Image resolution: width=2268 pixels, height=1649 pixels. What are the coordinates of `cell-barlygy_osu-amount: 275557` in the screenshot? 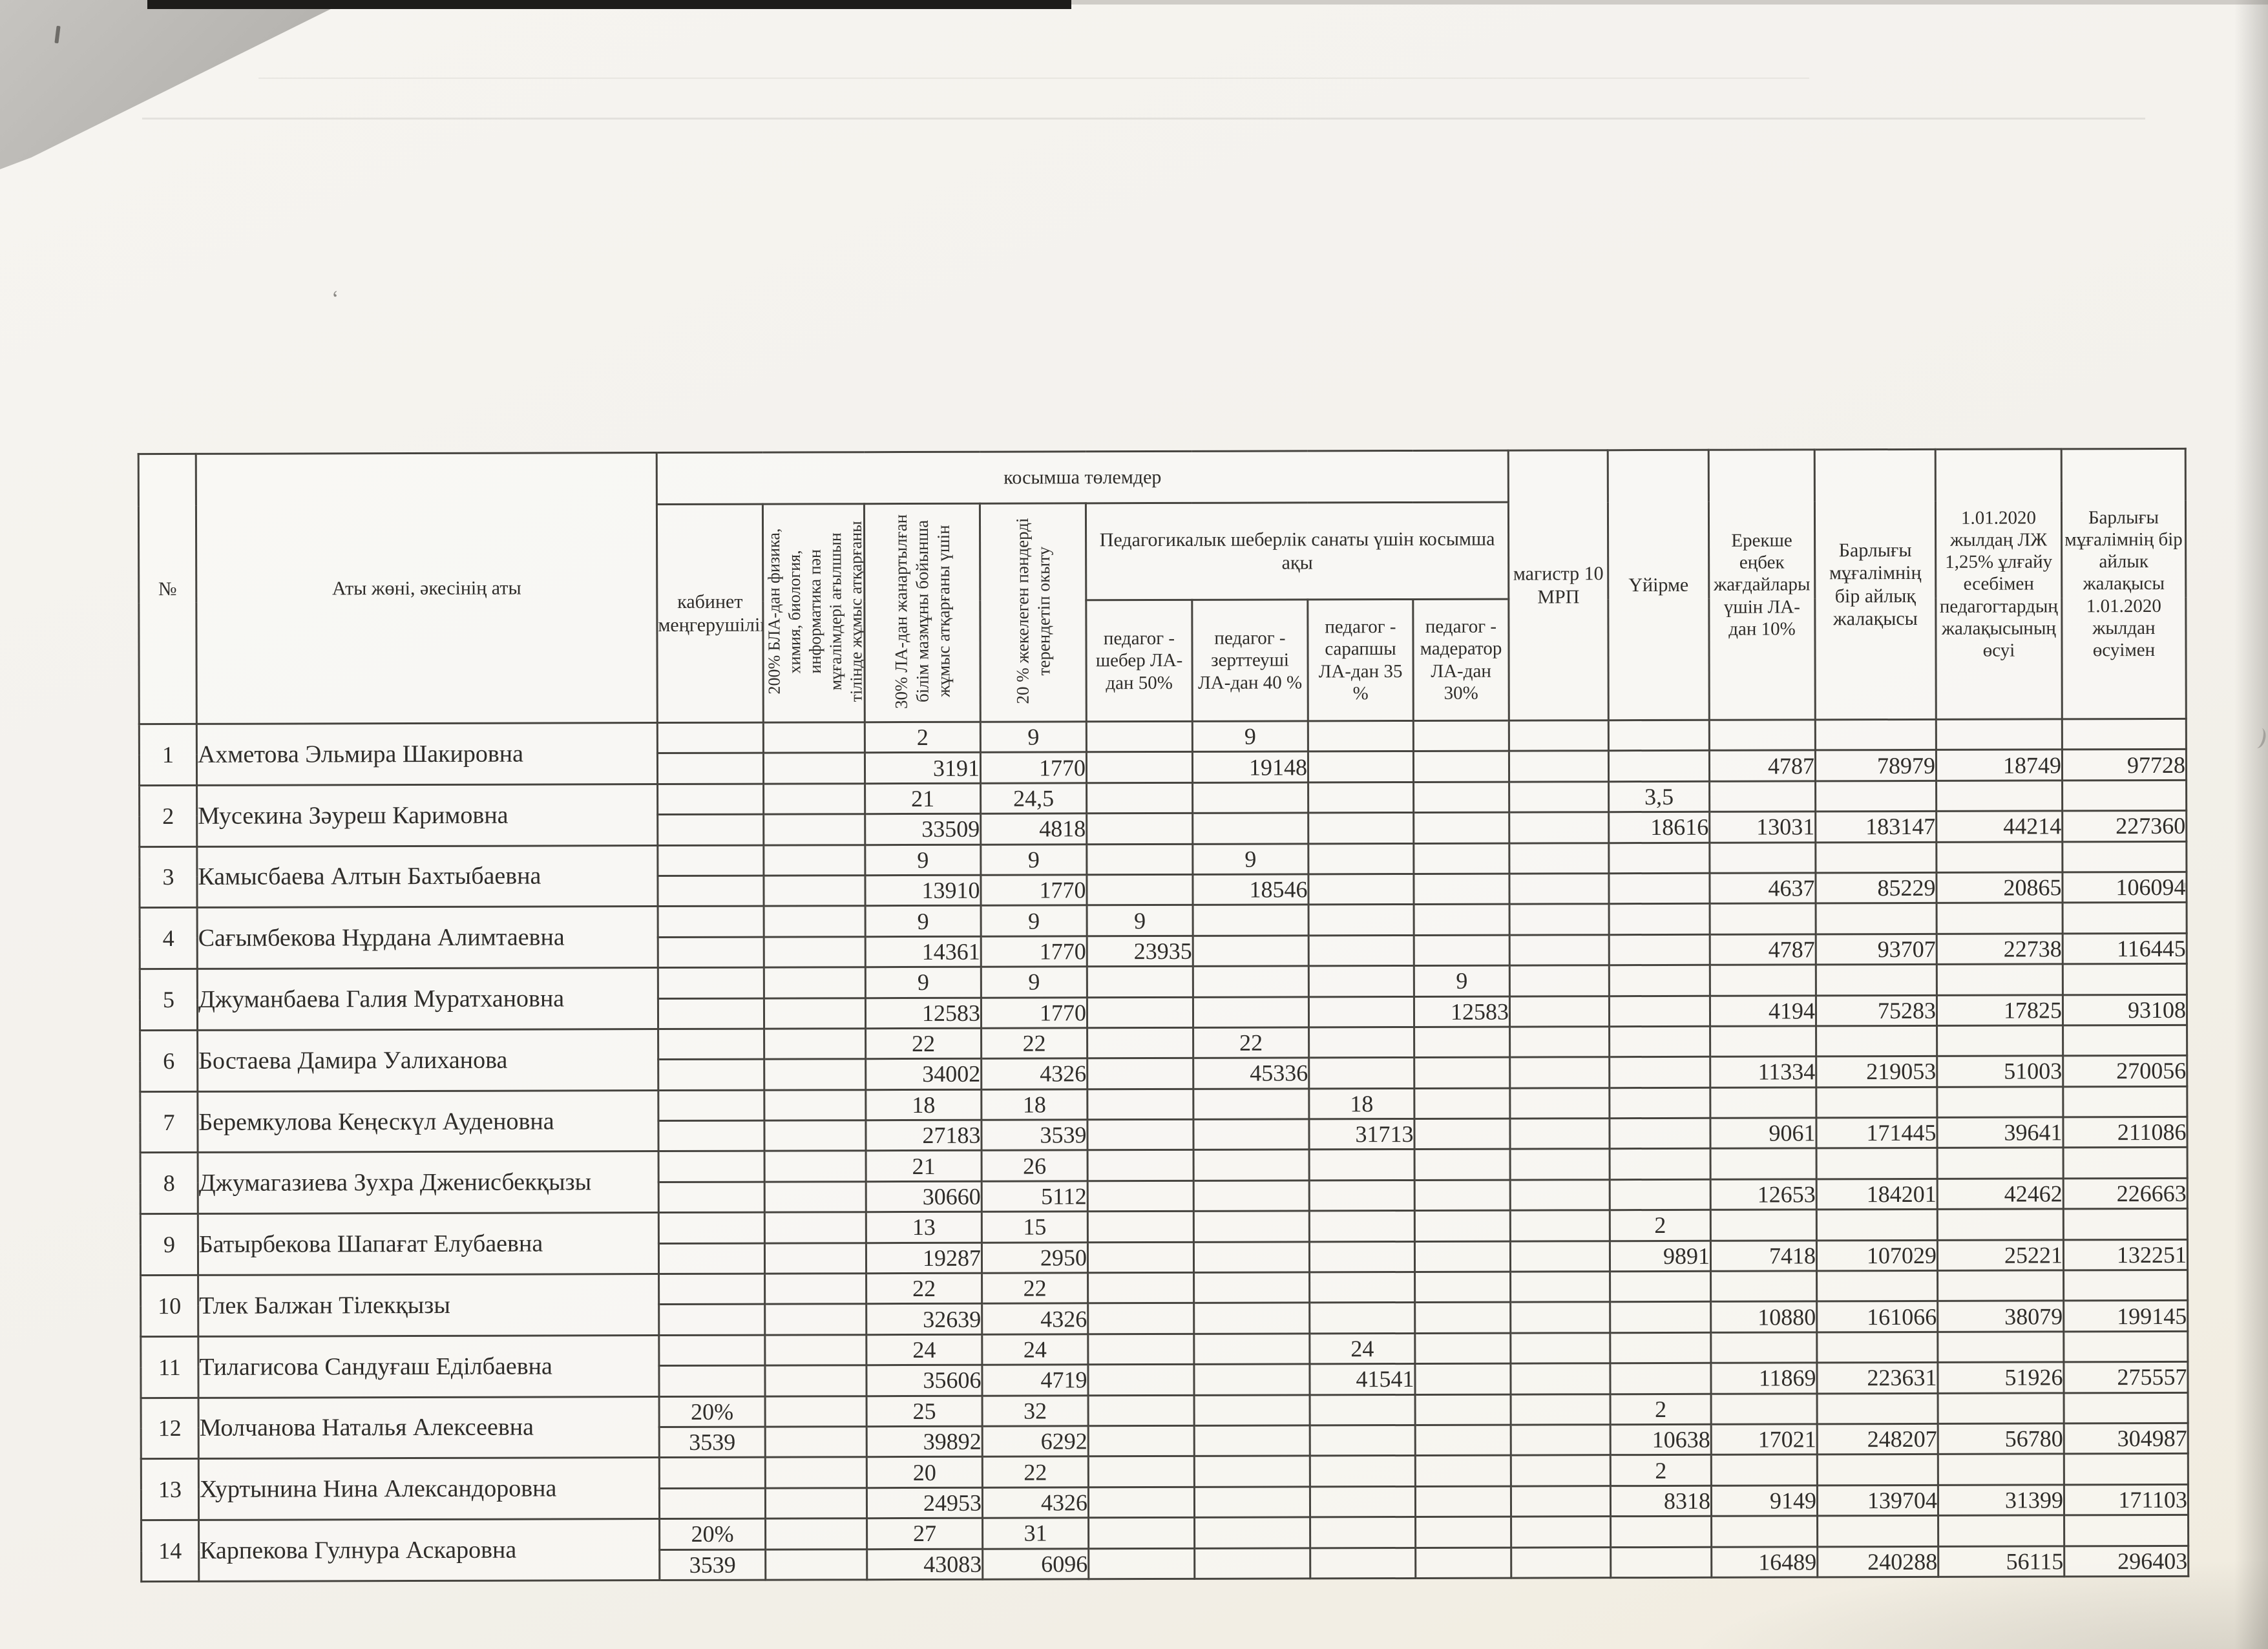 It's located at (2126, 1377).